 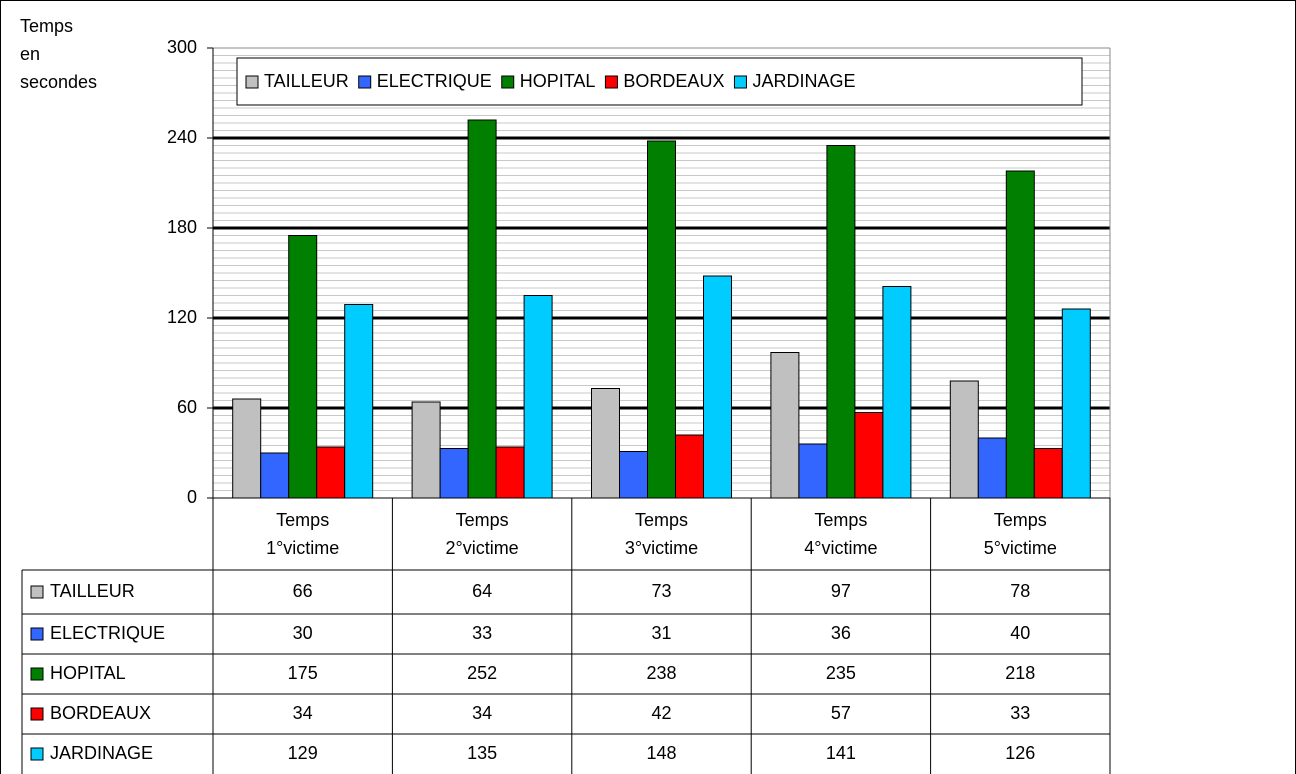 I want to click on table-value: 235, so click(x=841, y=673).